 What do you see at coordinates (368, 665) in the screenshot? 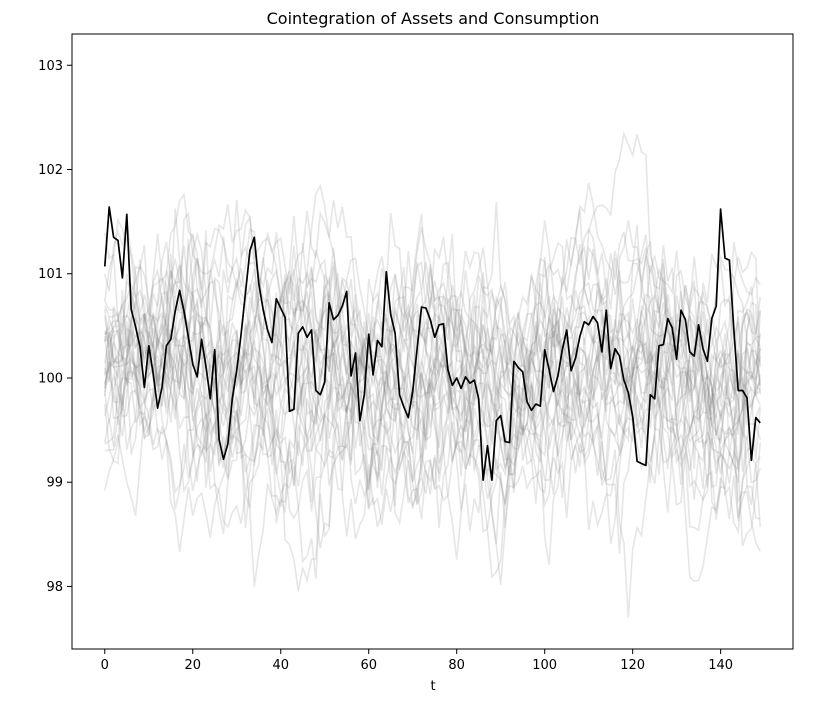
I see `x-tick-label: 60` at bounding box center [368, 665].